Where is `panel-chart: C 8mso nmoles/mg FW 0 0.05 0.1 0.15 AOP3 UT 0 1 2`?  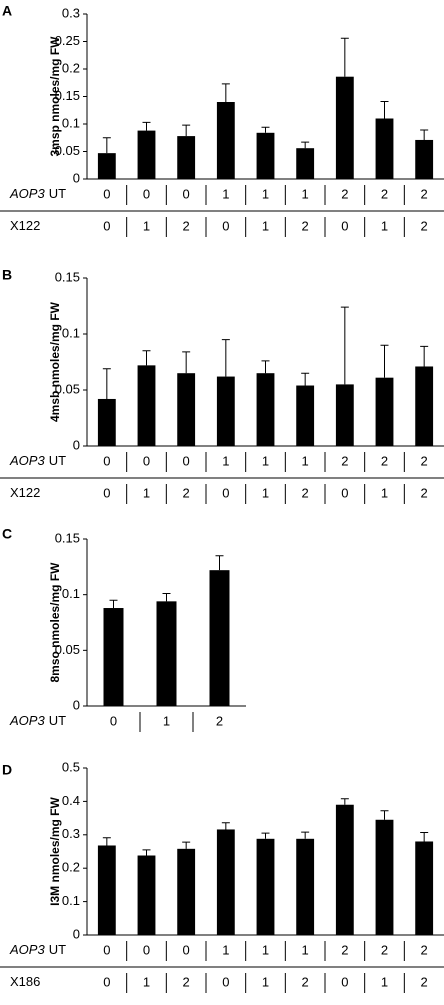 panel-chart: C 8mso nmoles/mg FW 0 0.05 0.1 0.15 AOP3 UT 0 1 2 is located at coordinates (124, 629).